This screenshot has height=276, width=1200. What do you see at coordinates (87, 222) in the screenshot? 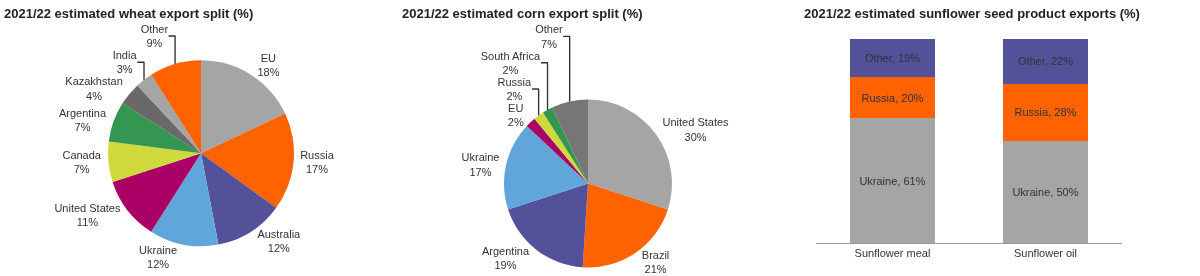
I see `data-label: 11%` at bounding box center [87, 222].